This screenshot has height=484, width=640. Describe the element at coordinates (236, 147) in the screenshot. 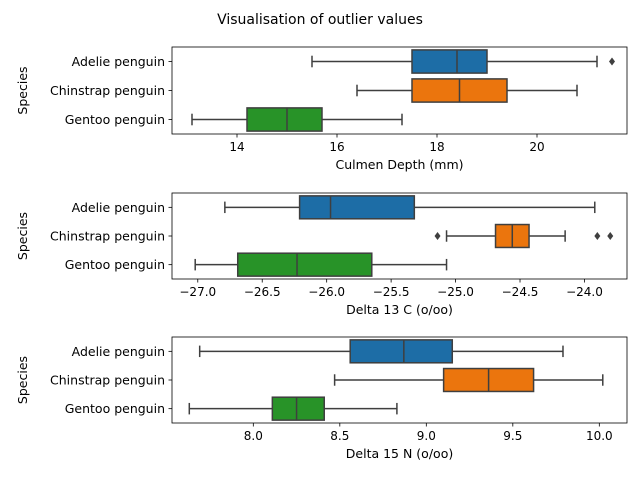

I see `x-tick-label: 14` at that location.